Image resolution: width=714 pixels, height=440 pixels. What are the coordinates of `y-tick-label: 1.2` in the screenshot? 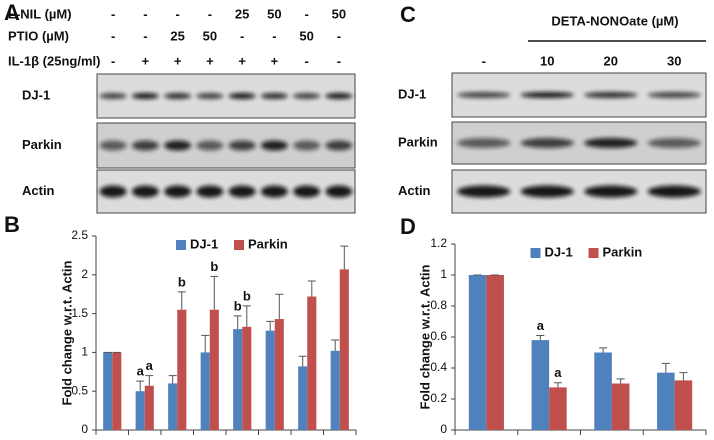 It's located at (438, 243).